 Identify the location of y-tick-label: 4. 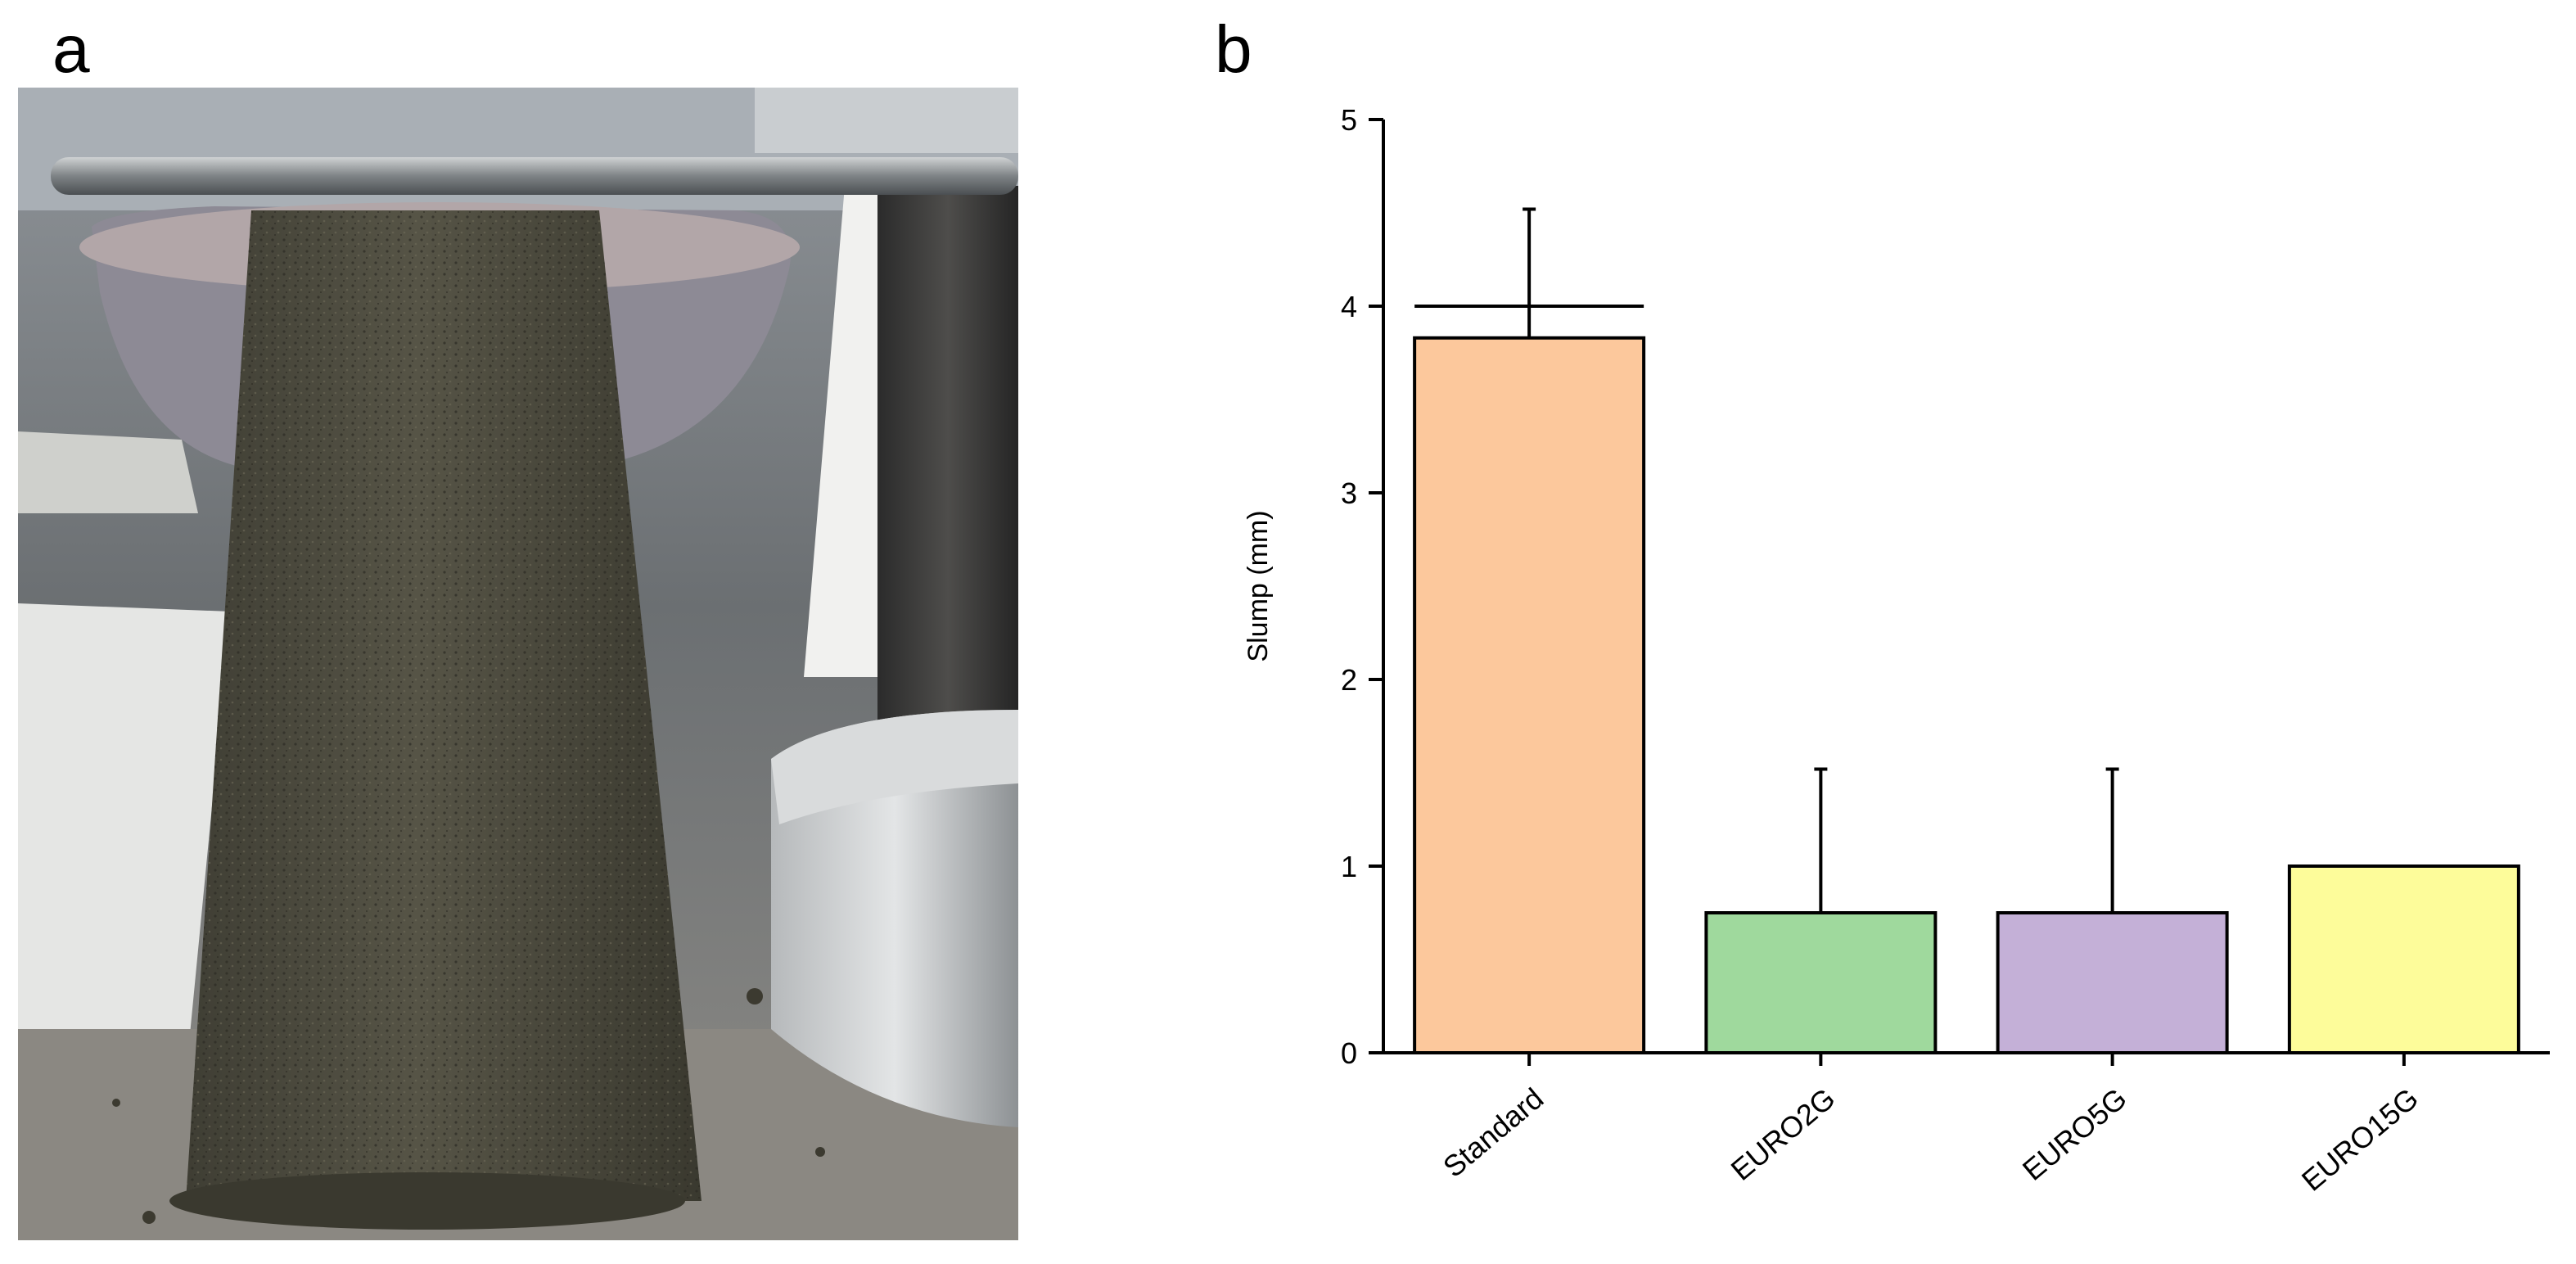
(1349, 306).